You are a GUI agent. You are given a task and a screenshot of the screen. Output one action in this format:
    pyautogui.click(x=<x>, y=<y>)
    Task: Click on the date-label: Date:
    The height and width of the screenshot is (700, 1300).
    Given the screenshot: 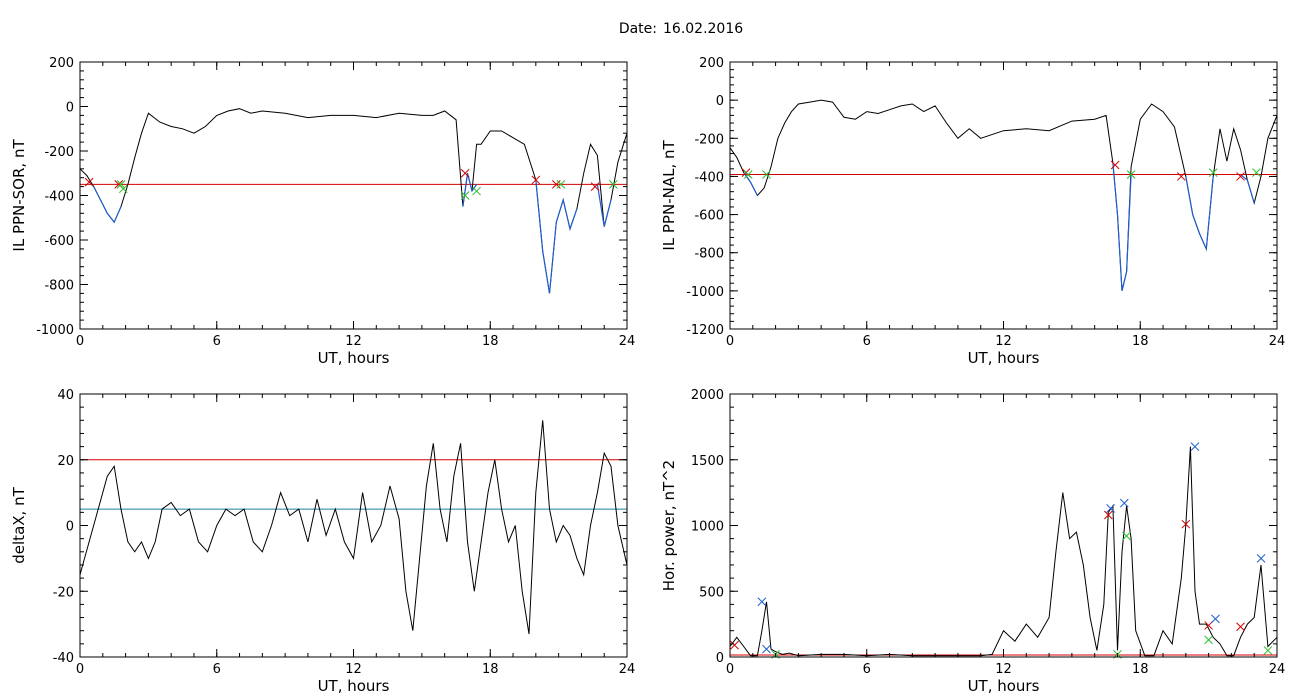 What is the action you would take?
    pyautogui.click(x=638, y=29)
    